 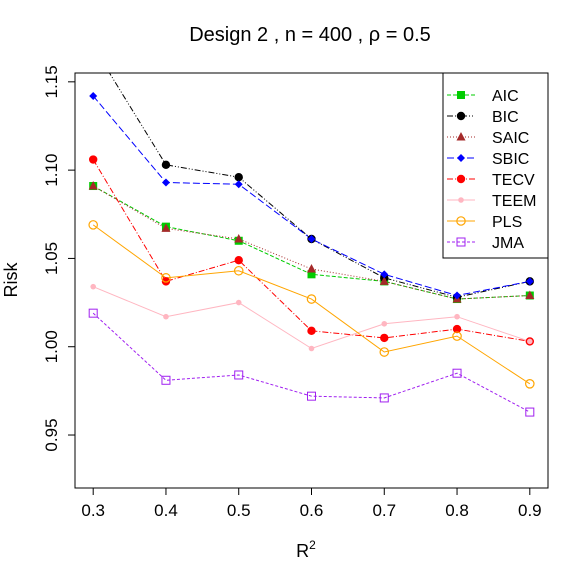 I want to click on legend-label-tecv: TECV, so click(x=513, y=180).